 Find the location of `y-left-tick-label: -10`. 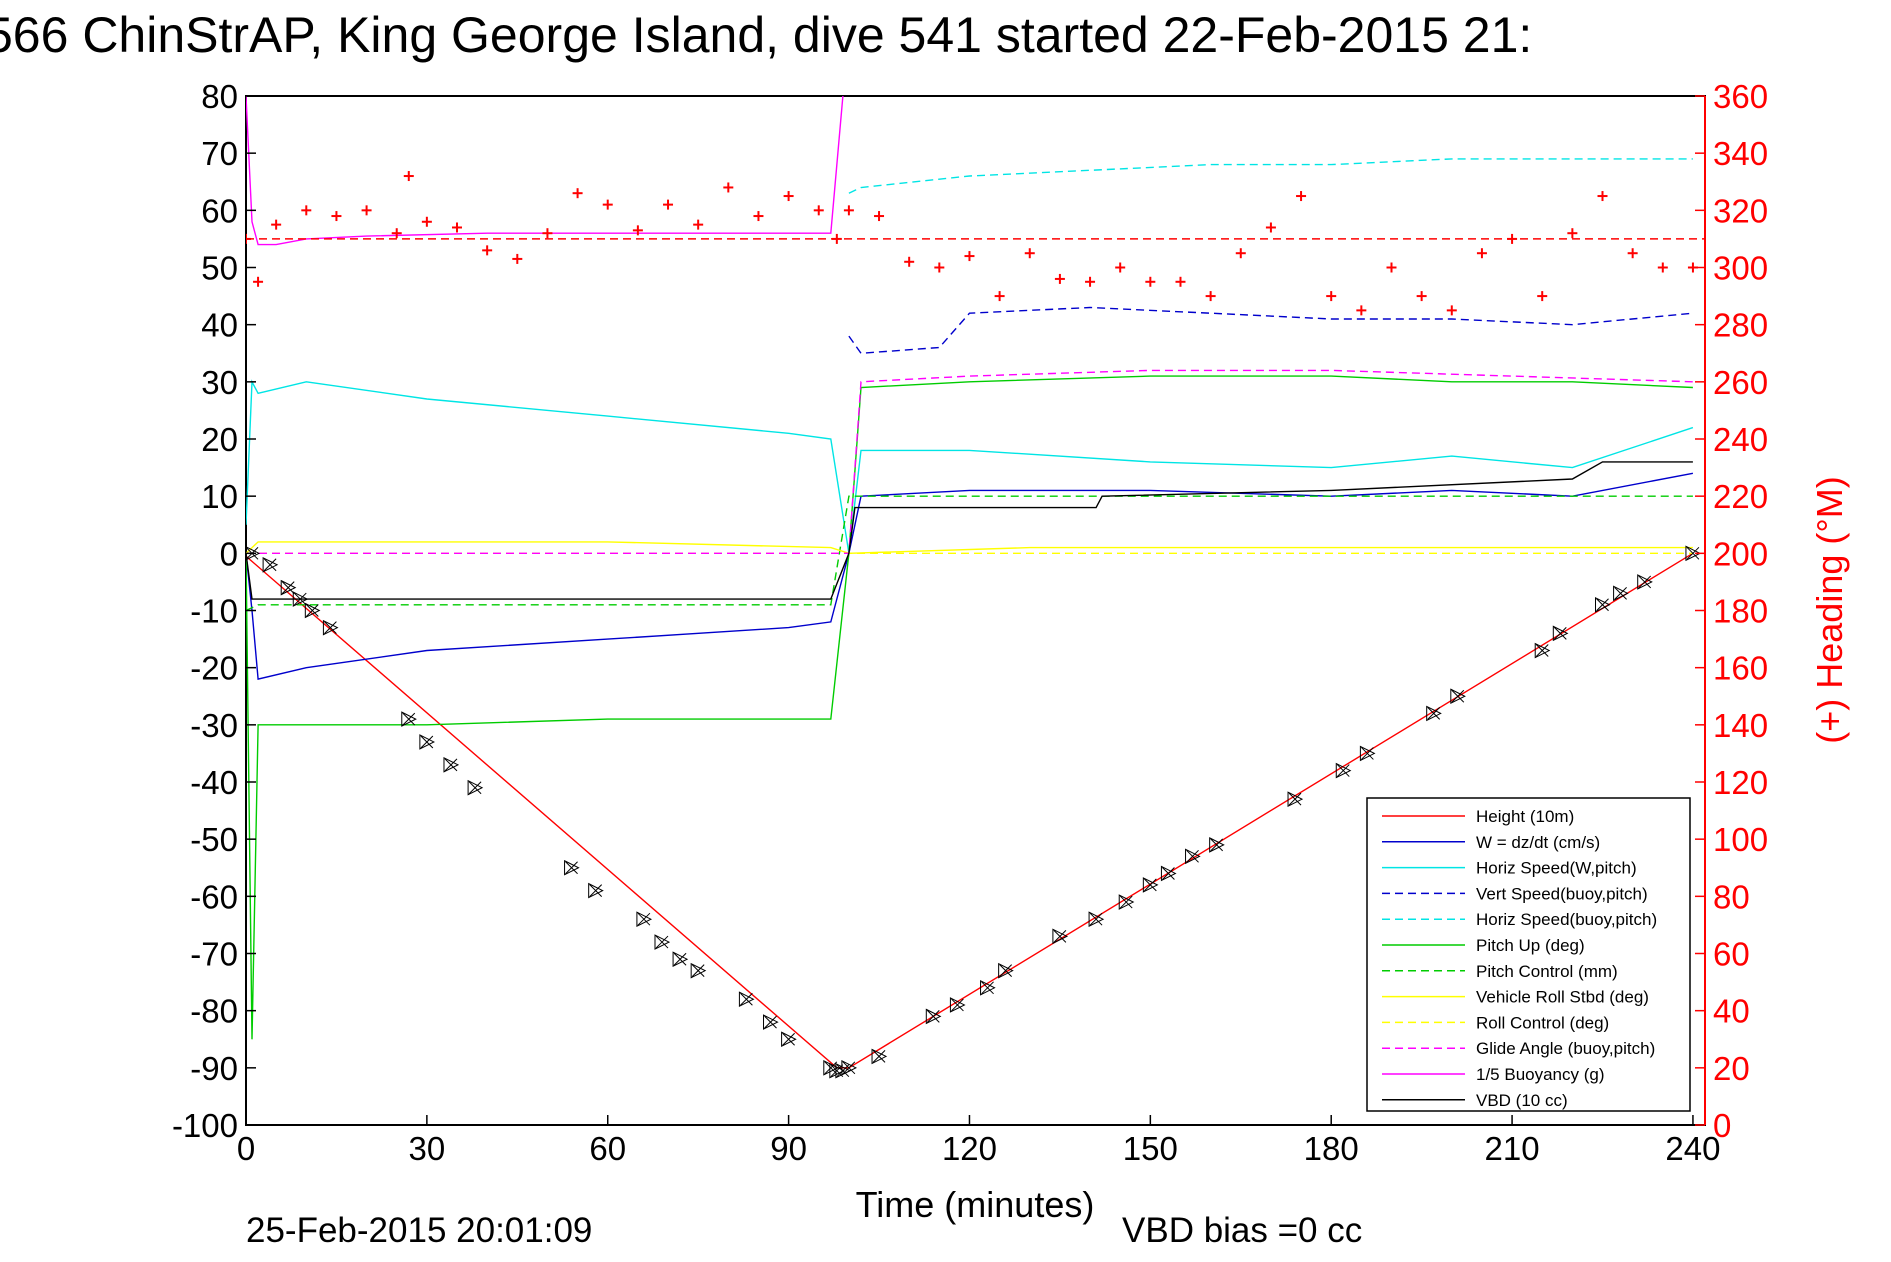

y-left-tick-label: -10 is located at coordinates (214, 611).